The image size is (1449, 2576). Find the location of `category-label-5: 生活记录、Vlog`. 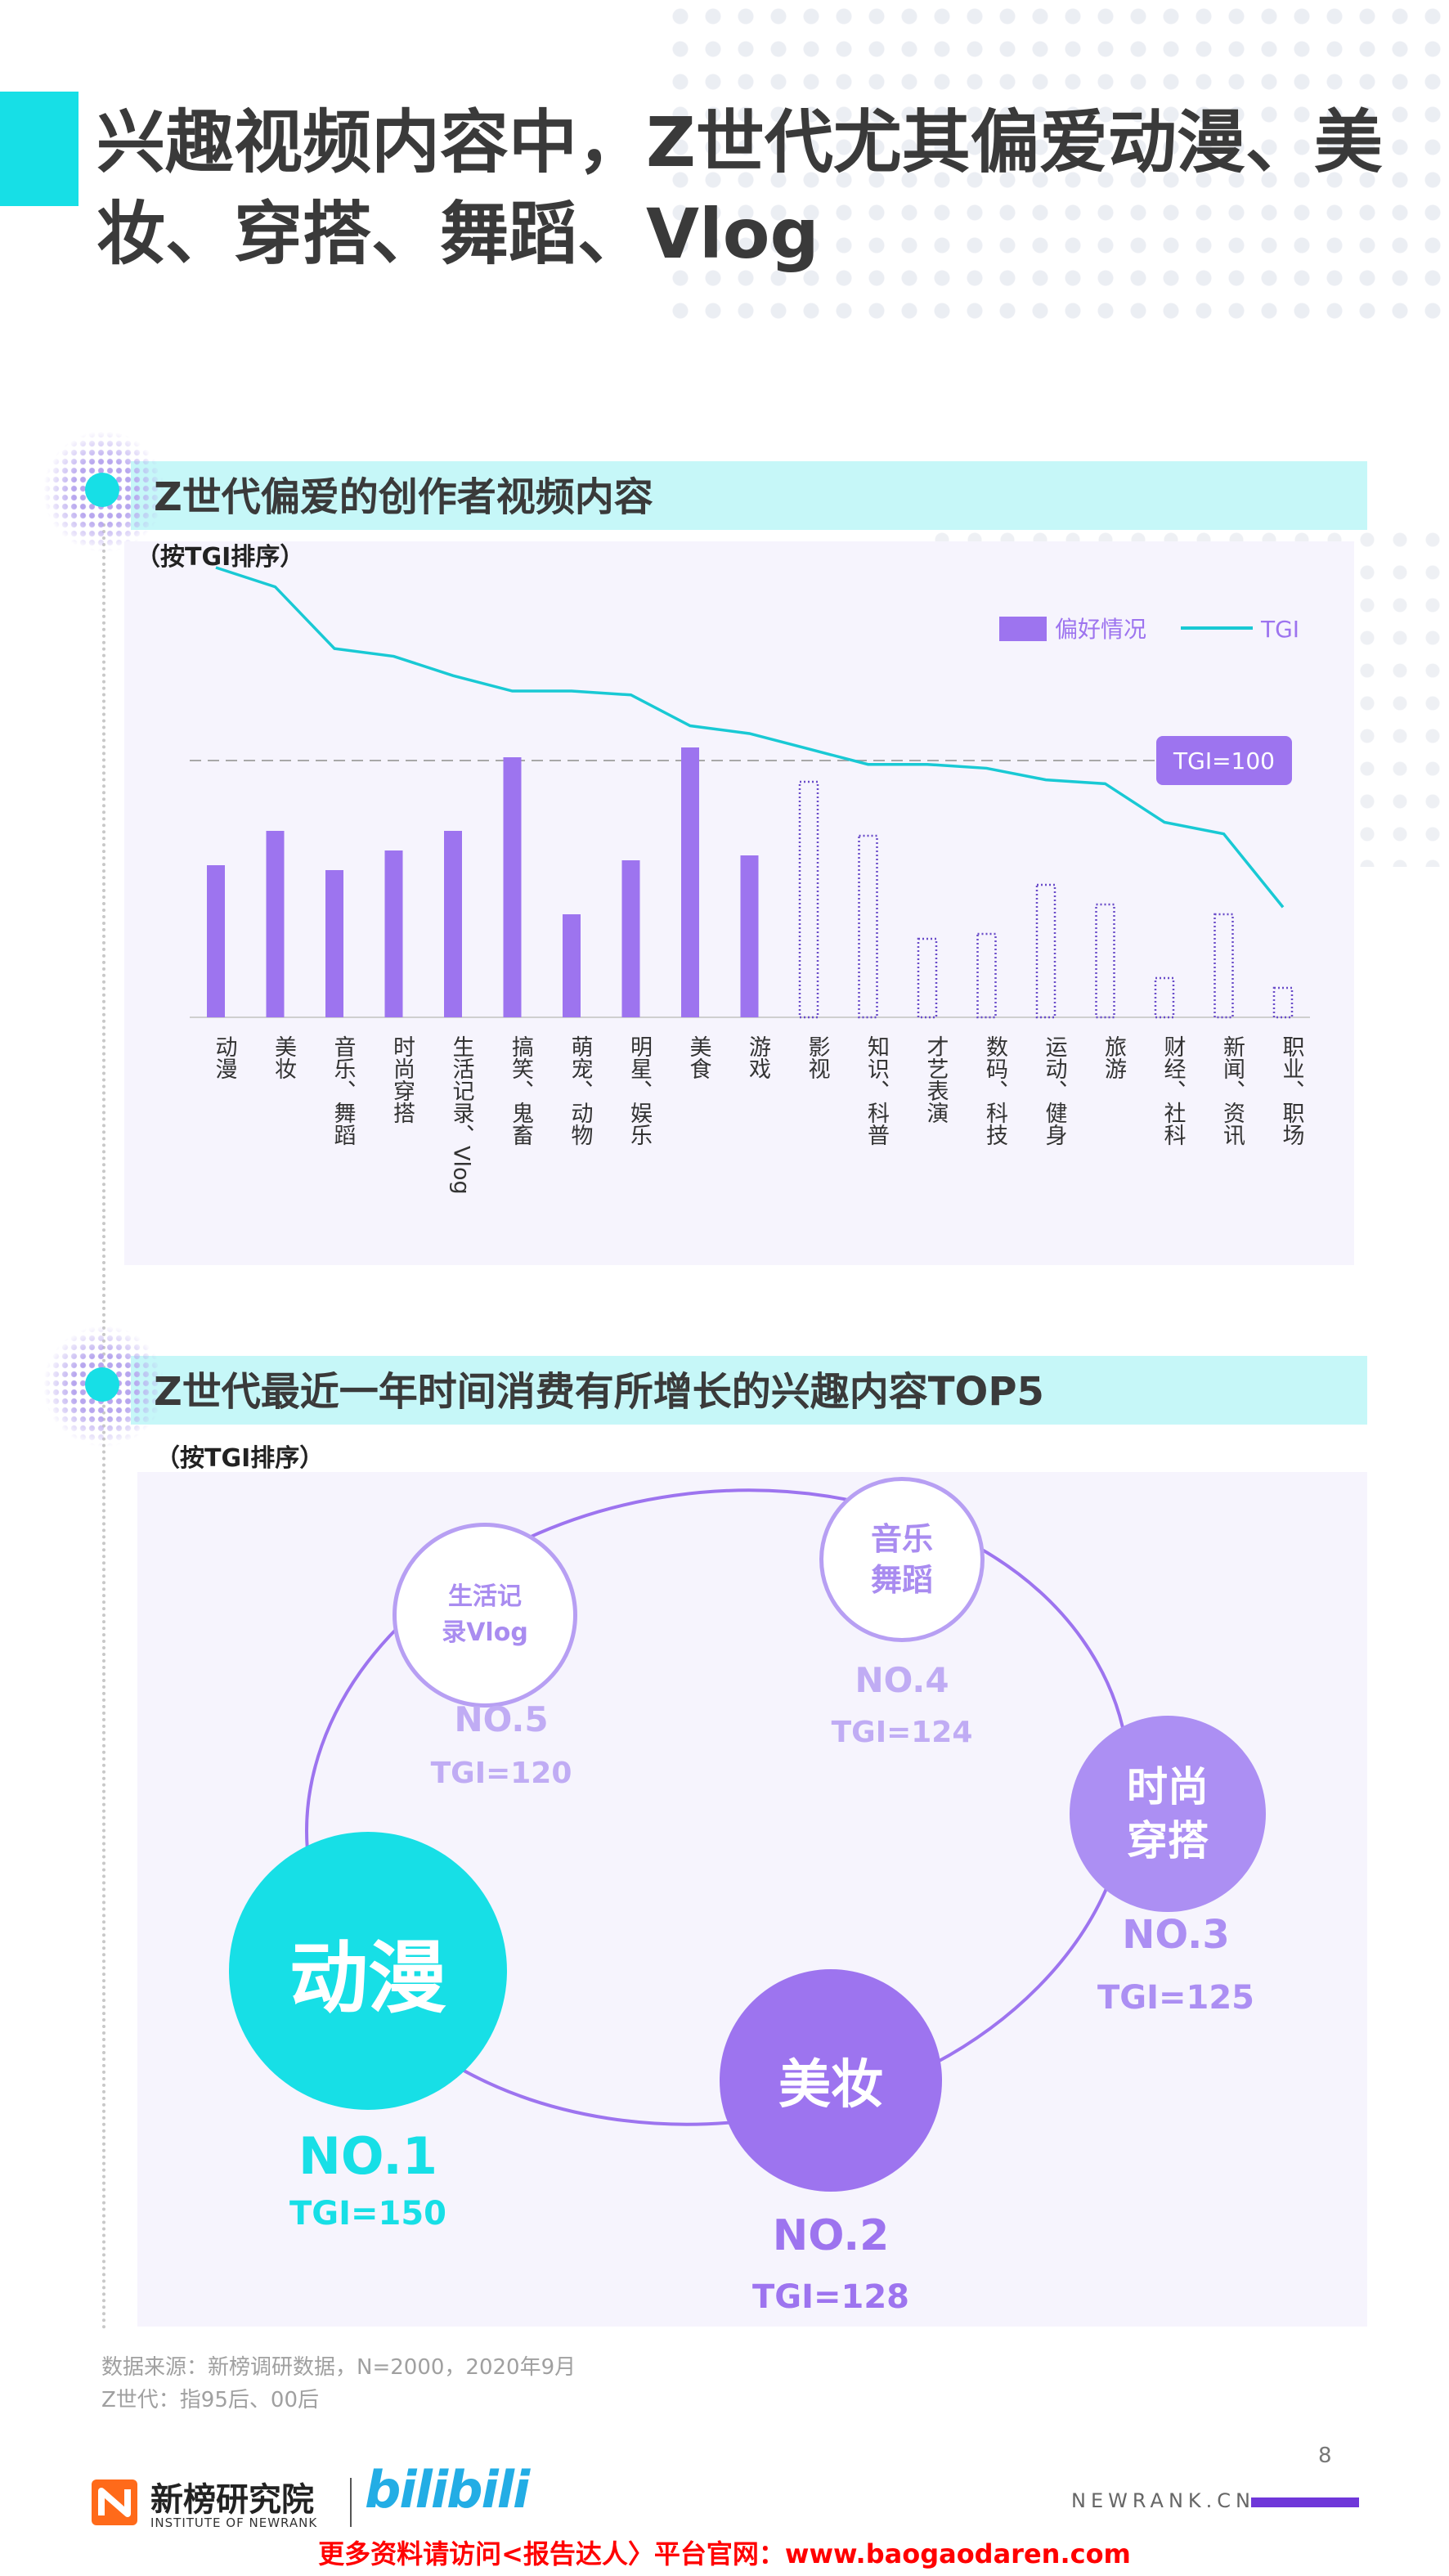

category-label-5: 生活记录、Vlog is located at coordinates (461, 1115).